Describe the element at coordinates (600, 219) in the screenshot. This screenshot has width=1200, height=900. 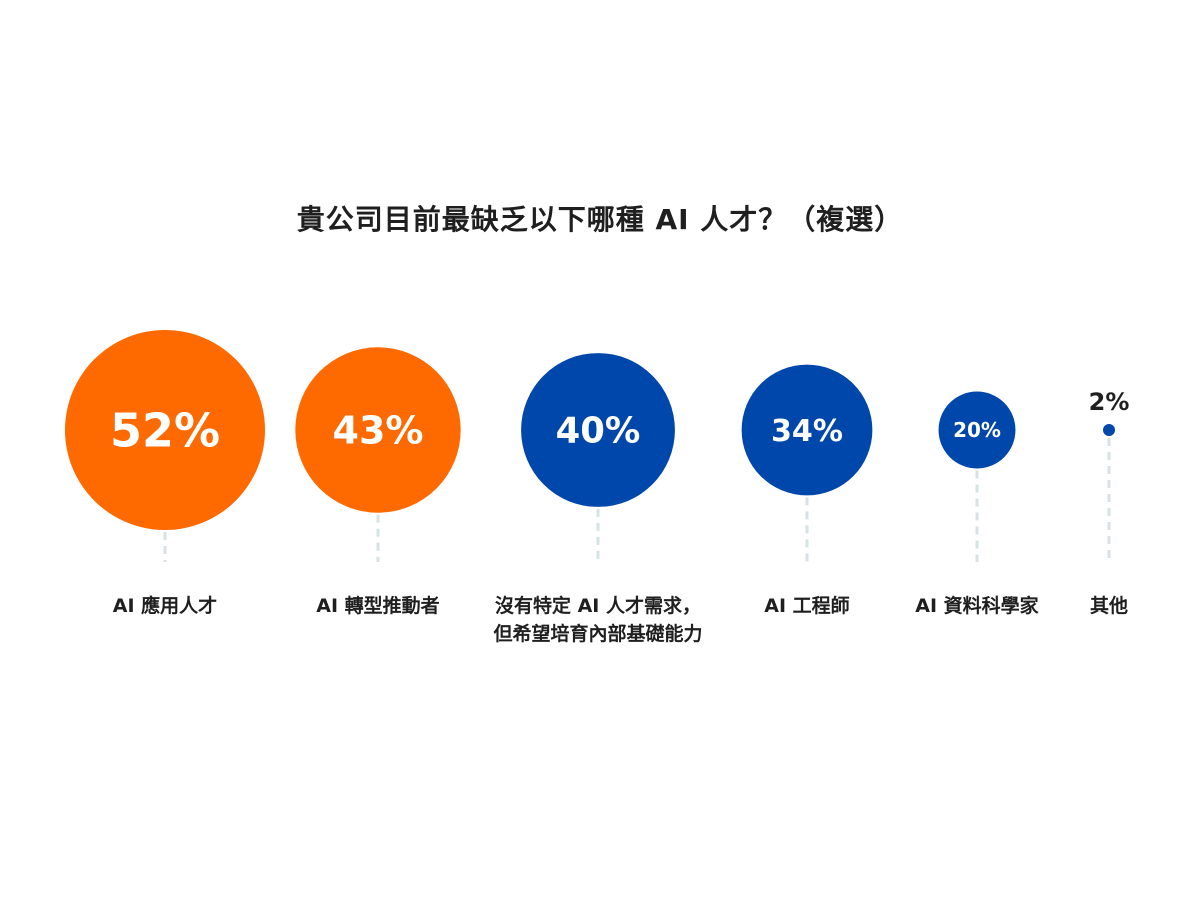
I see `chart-title: 貴公司目前最缺乏以下哪種 AI 人才？（複選）` at that location.